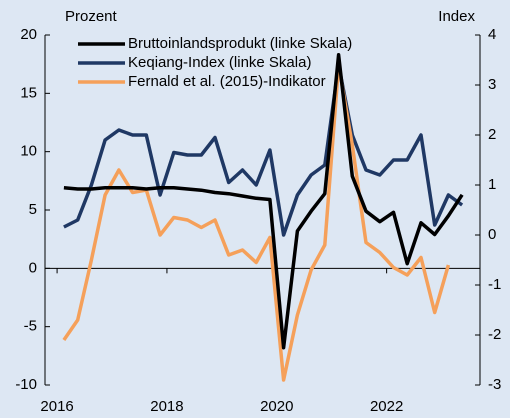 This screenshot has height=418, width=510. What do you see at coordinates (494, 384) in the screenshot?
I see `y2-tick-label: -3` at bounding box center [494, 384].